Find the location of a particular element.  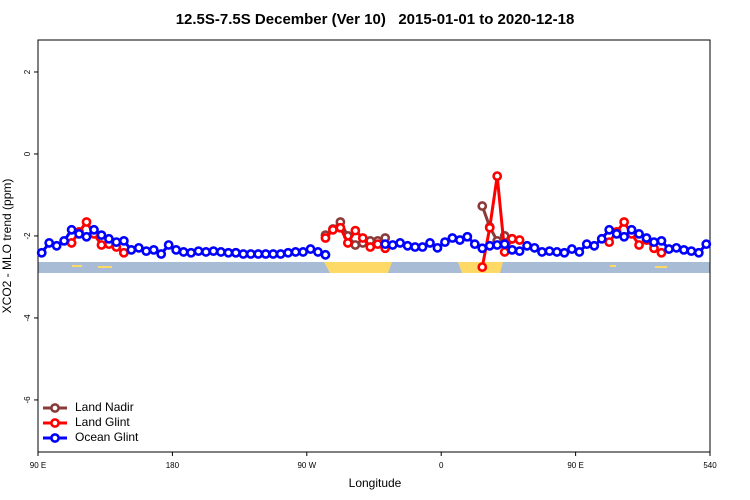

x-tick-label: 90 W is located at coordinates (306, 465).